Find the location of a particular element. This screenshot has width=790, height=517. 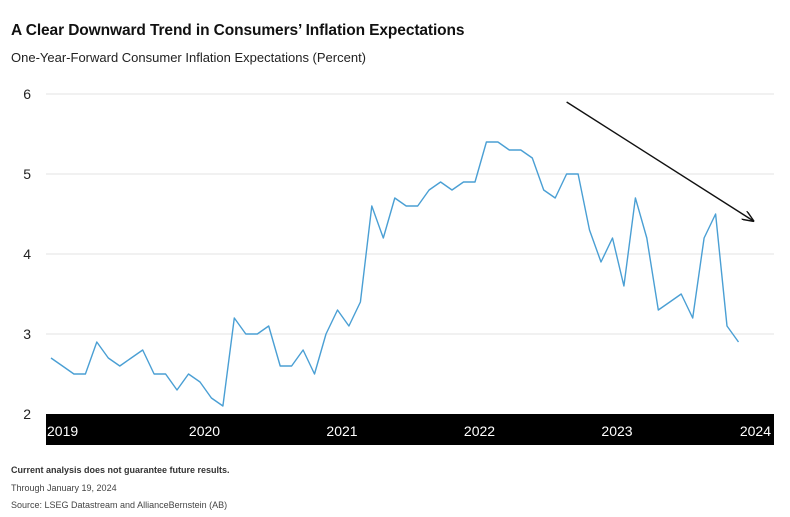

y-tick-label: 6 is located at coordinates (27, 94).